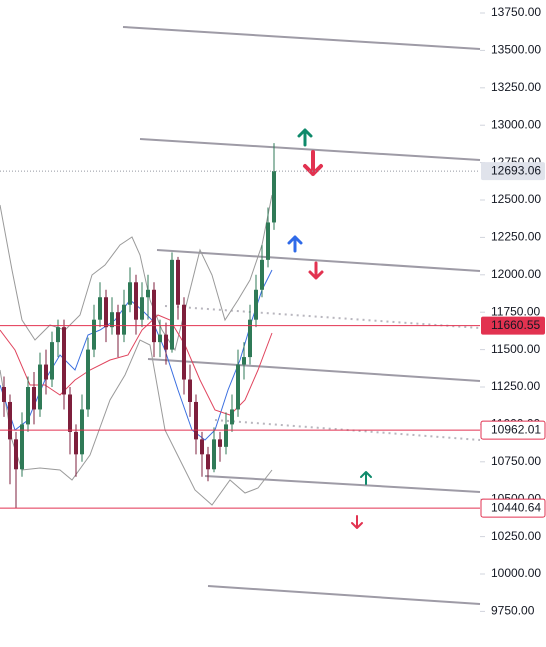 The height and width of the screenshot is (647, 546). Describe the element at coordinates (516, 124) in the screenshot. I see `y-tick-label: 13000.00` at that location.